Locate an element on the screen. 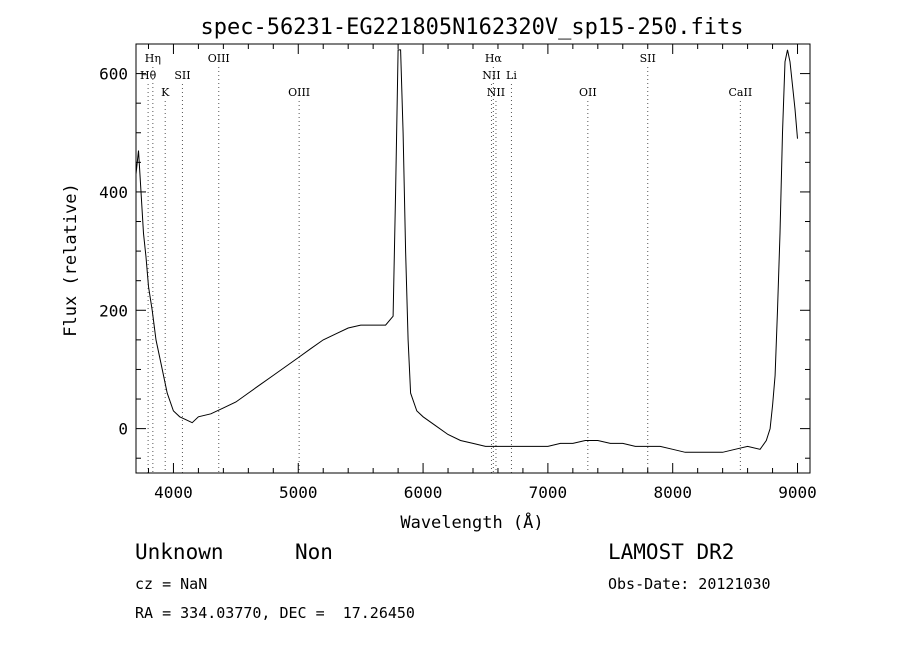  x-tick-label: 8000 is located at coordinates (672, 492).